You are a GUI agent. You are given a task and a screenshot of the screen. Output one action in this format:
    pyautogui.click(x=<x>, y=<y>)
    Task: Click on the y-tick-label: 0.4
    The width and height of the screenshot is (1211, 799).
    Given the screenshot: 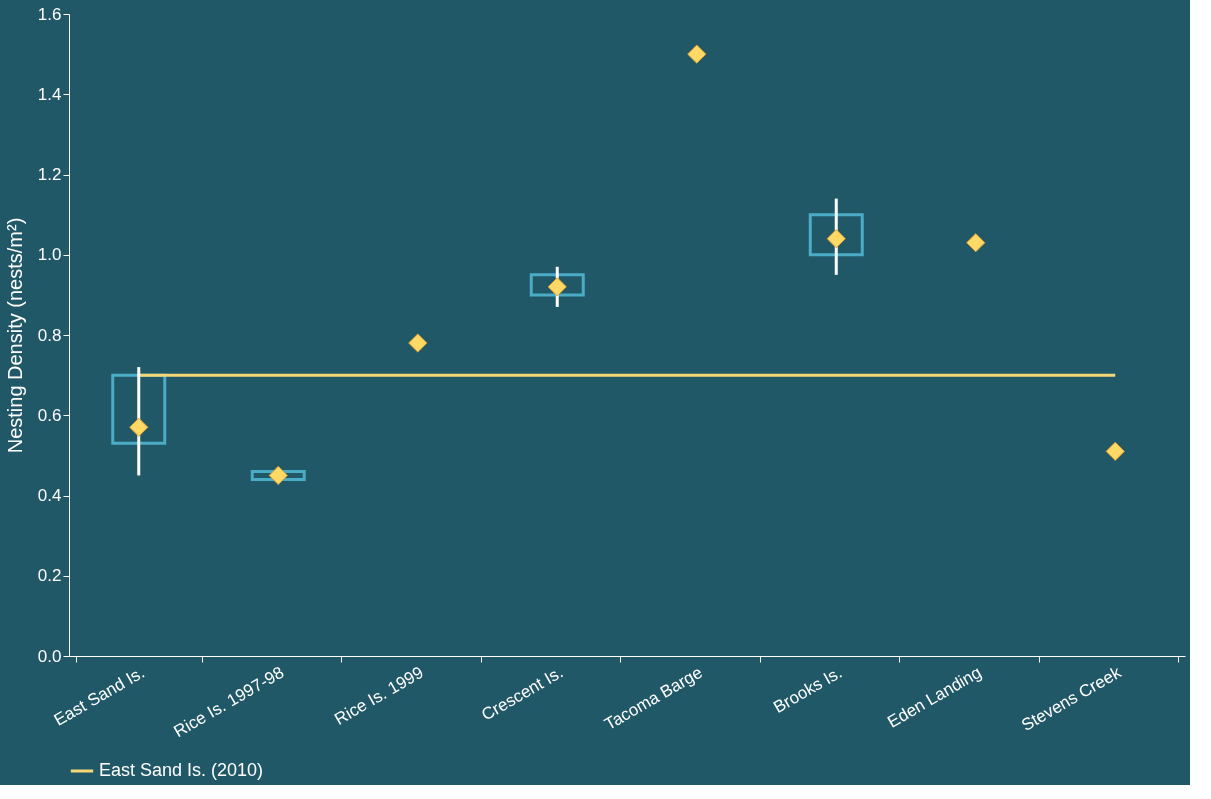 What is the action you would take?
    pyautogui.click(x=49, y=495)
    